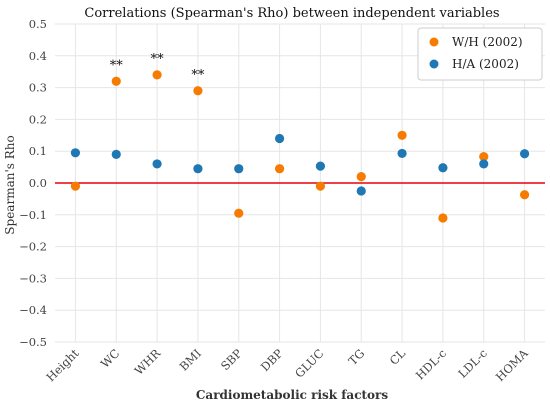 The height and width of the screenshot is (408, 550). Describe the element at coordinates (157, 67) in the screenshot. I see `significance-annotations: ** ** **` at that location.